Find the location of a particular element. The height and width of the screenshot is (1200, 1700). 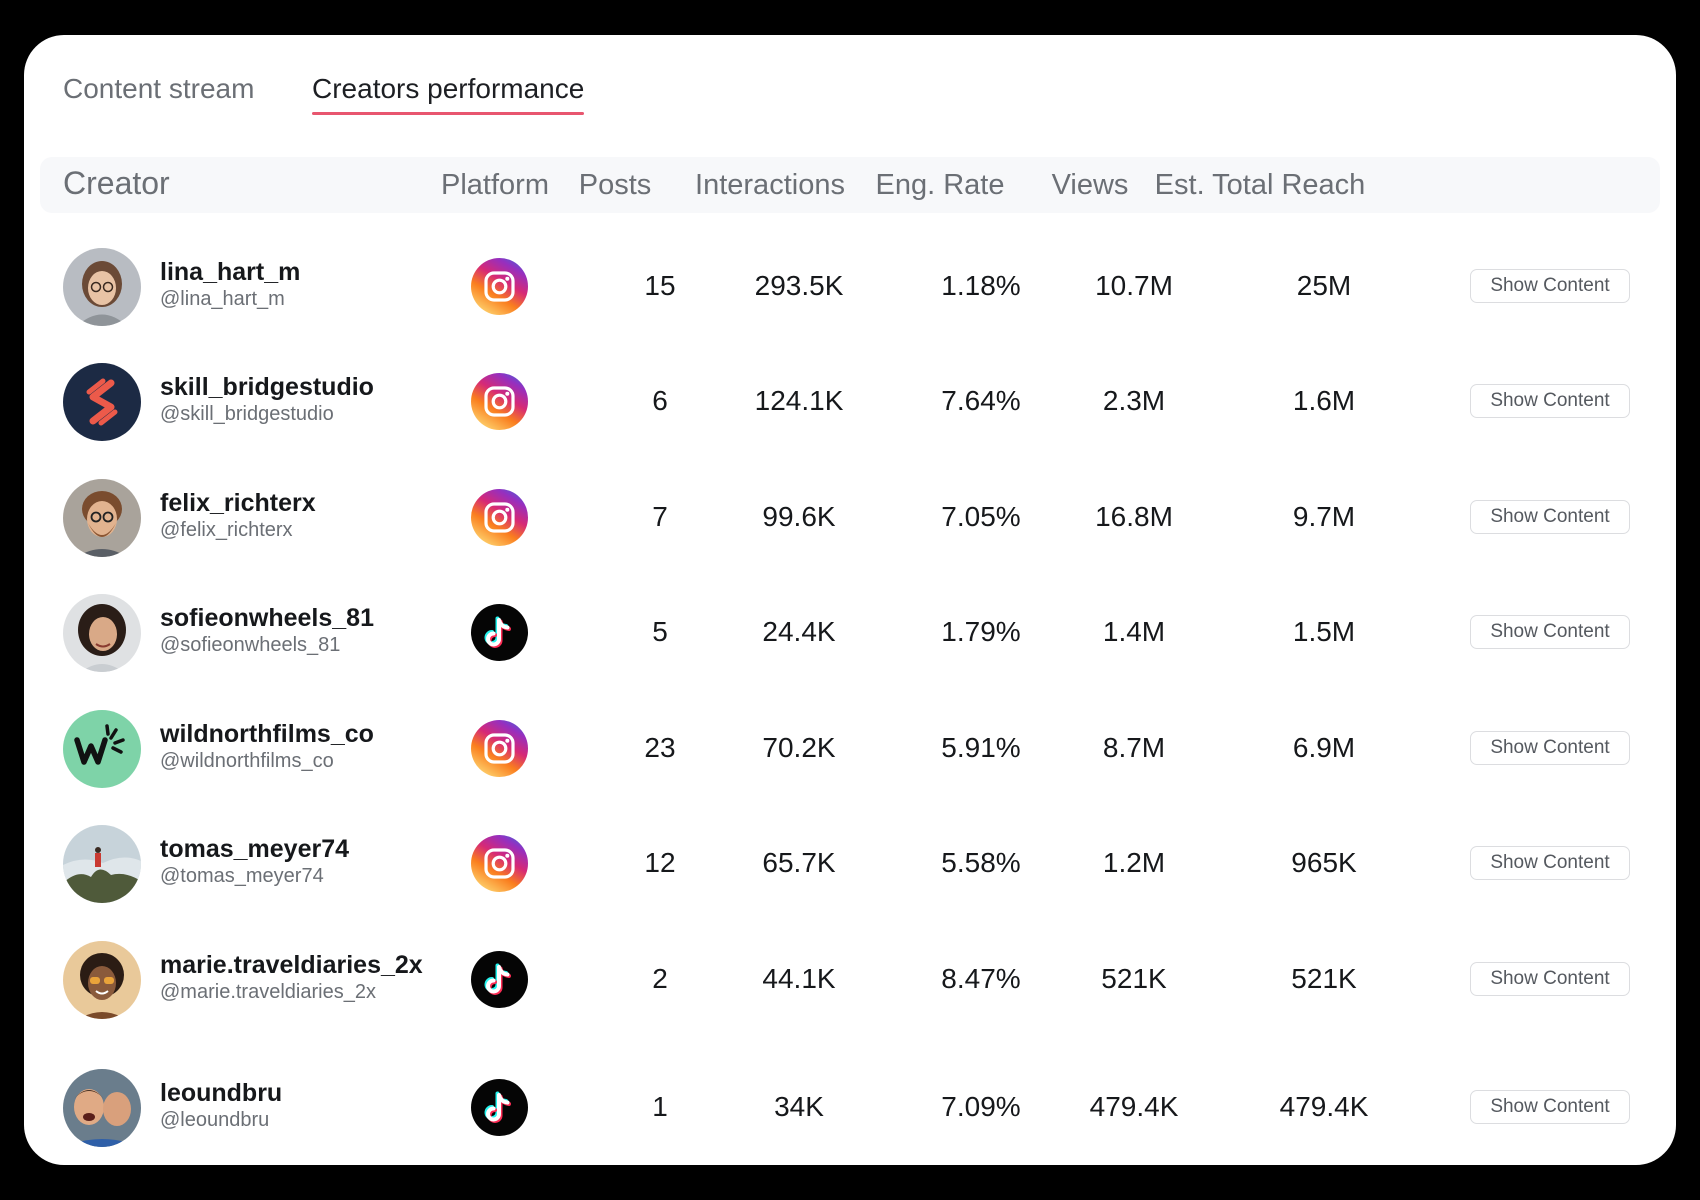

column-header-eng-rate: Eng. Rate is located at coordinates (940, 185).